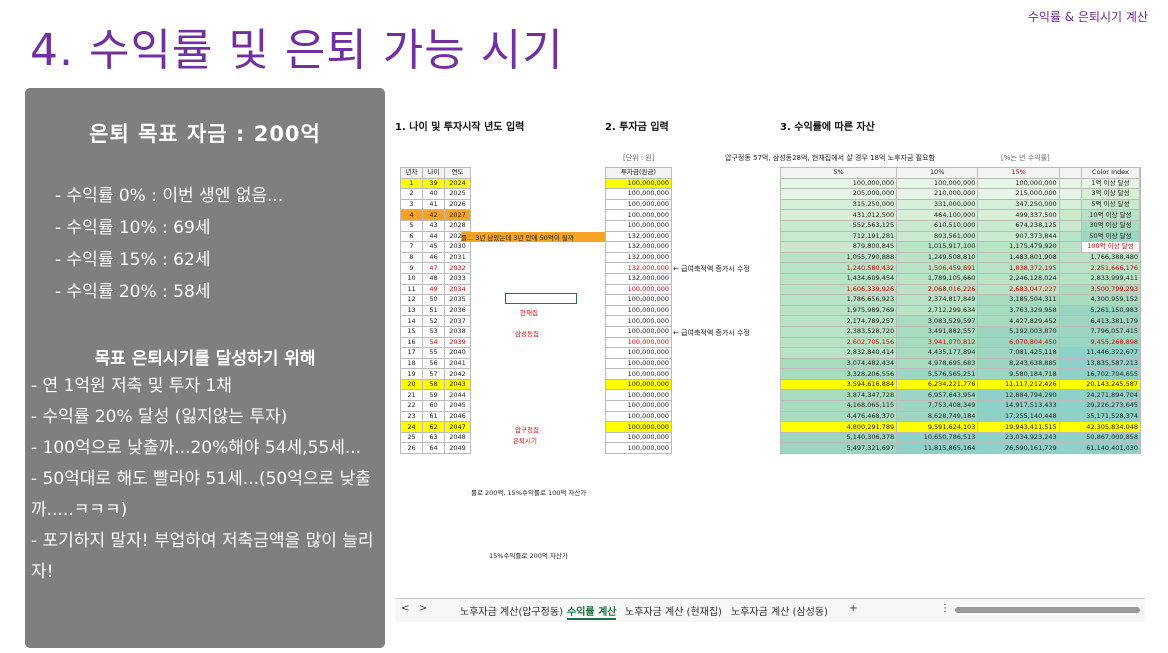 This screenshot has width=1168, height=653. I want to click on cell-year: 2040, so click(457, 353).